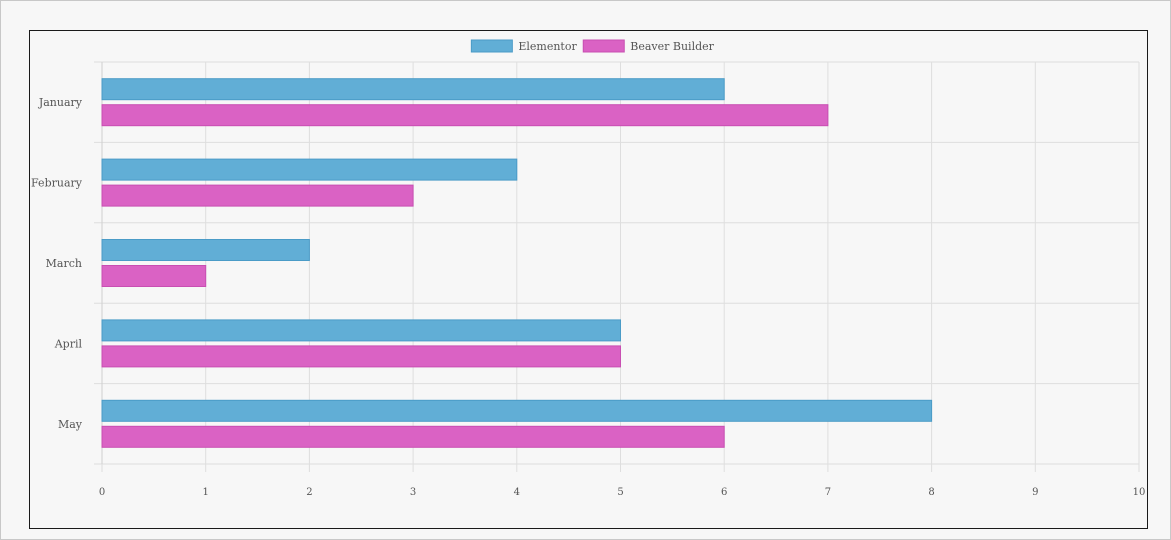 This screenshot has height=540, width=1171. Describe the element at coordinates (413, 89) in the screenshot. I see `bar-elementor-january` at that location.